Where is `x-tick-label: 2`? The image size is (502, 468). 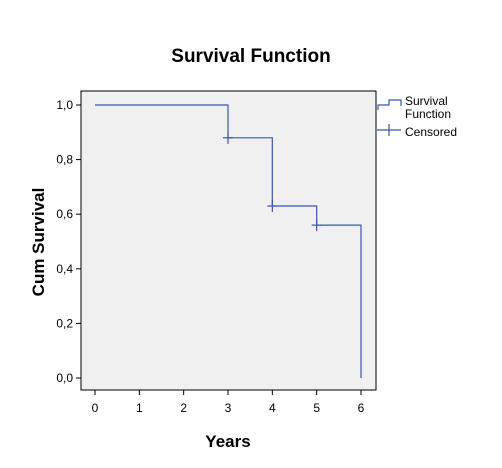
x-tick-label: 2 is located at coordinates (183, 408).